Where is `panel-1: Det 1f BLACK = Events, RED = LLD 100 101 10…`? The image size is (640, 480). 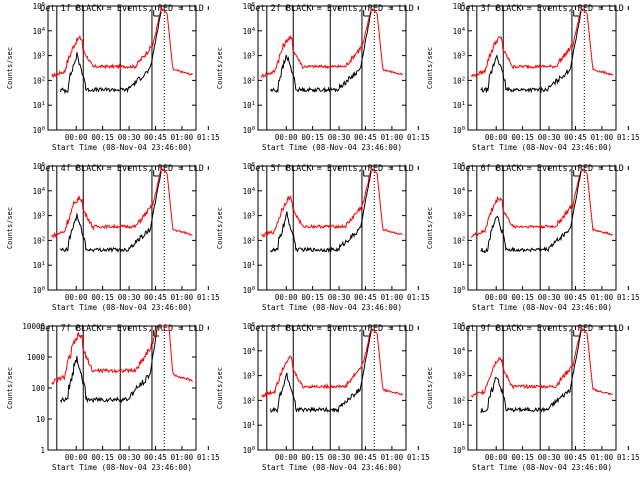 panel-1: Det 1f BLACK = Events, RED = LLD 100 101 10… is located at coordinates (113, 77).